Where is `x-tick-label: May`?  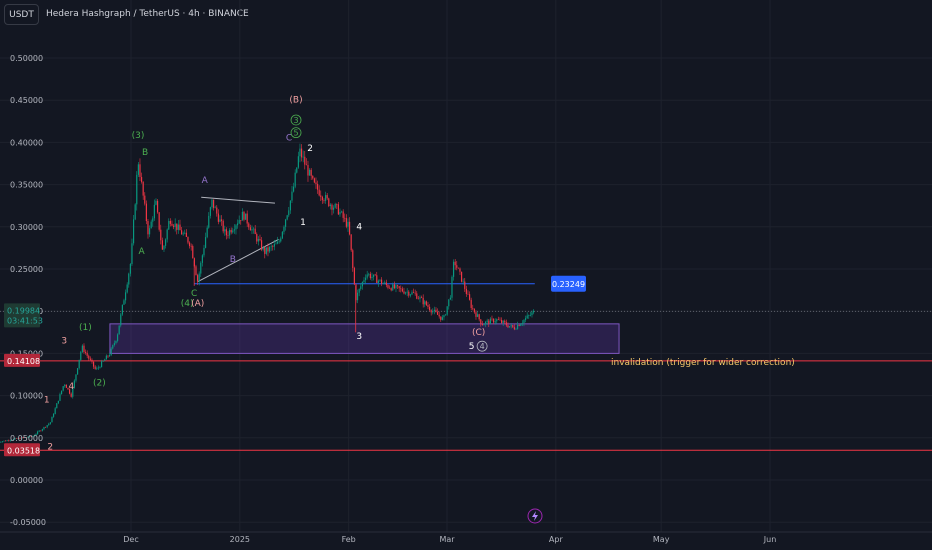 x-tick-label: May is located at coordinates (661, 539).